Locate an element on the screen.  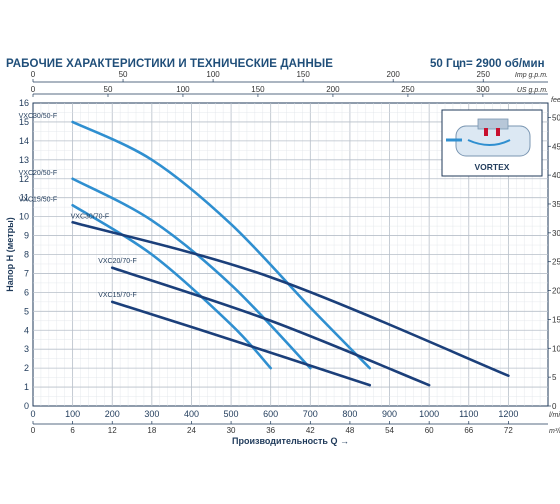
m3h-tick-label: 48 is located at coordinates (349, 430).